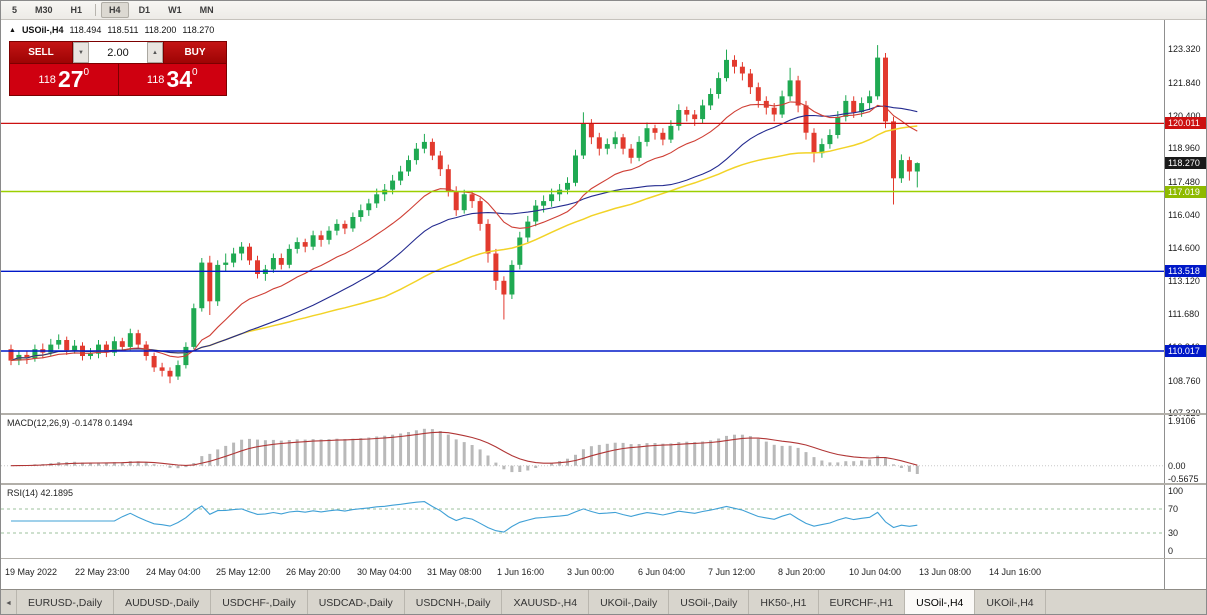  Describe the element at coordinates (875, 572) in the screenshot. I see `time-axis-label: 10 Jun 04:00` at that location.